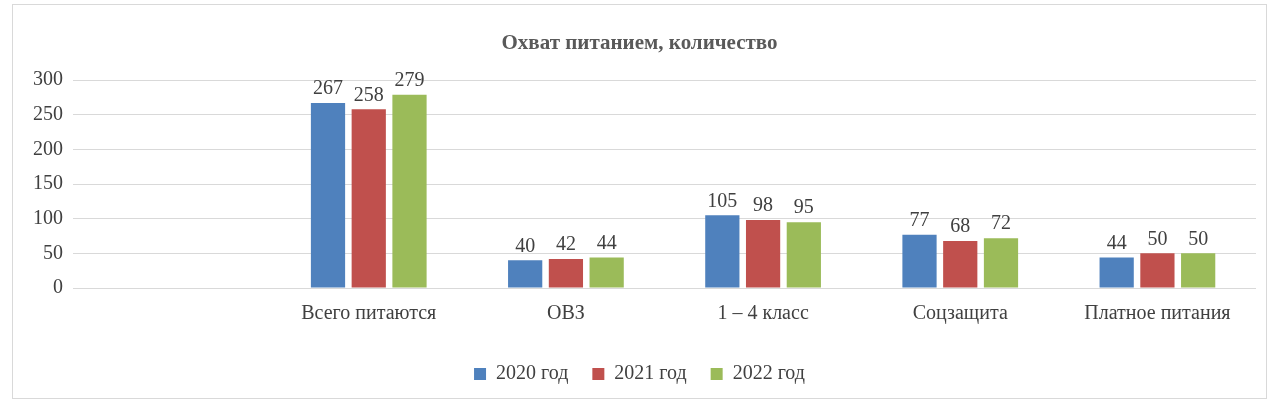 The width and height of the screenshot is (1269, 403). Describe the element at coordinates (53, 251) in the screenshot. I see `y-tick-label: 50` at that location.